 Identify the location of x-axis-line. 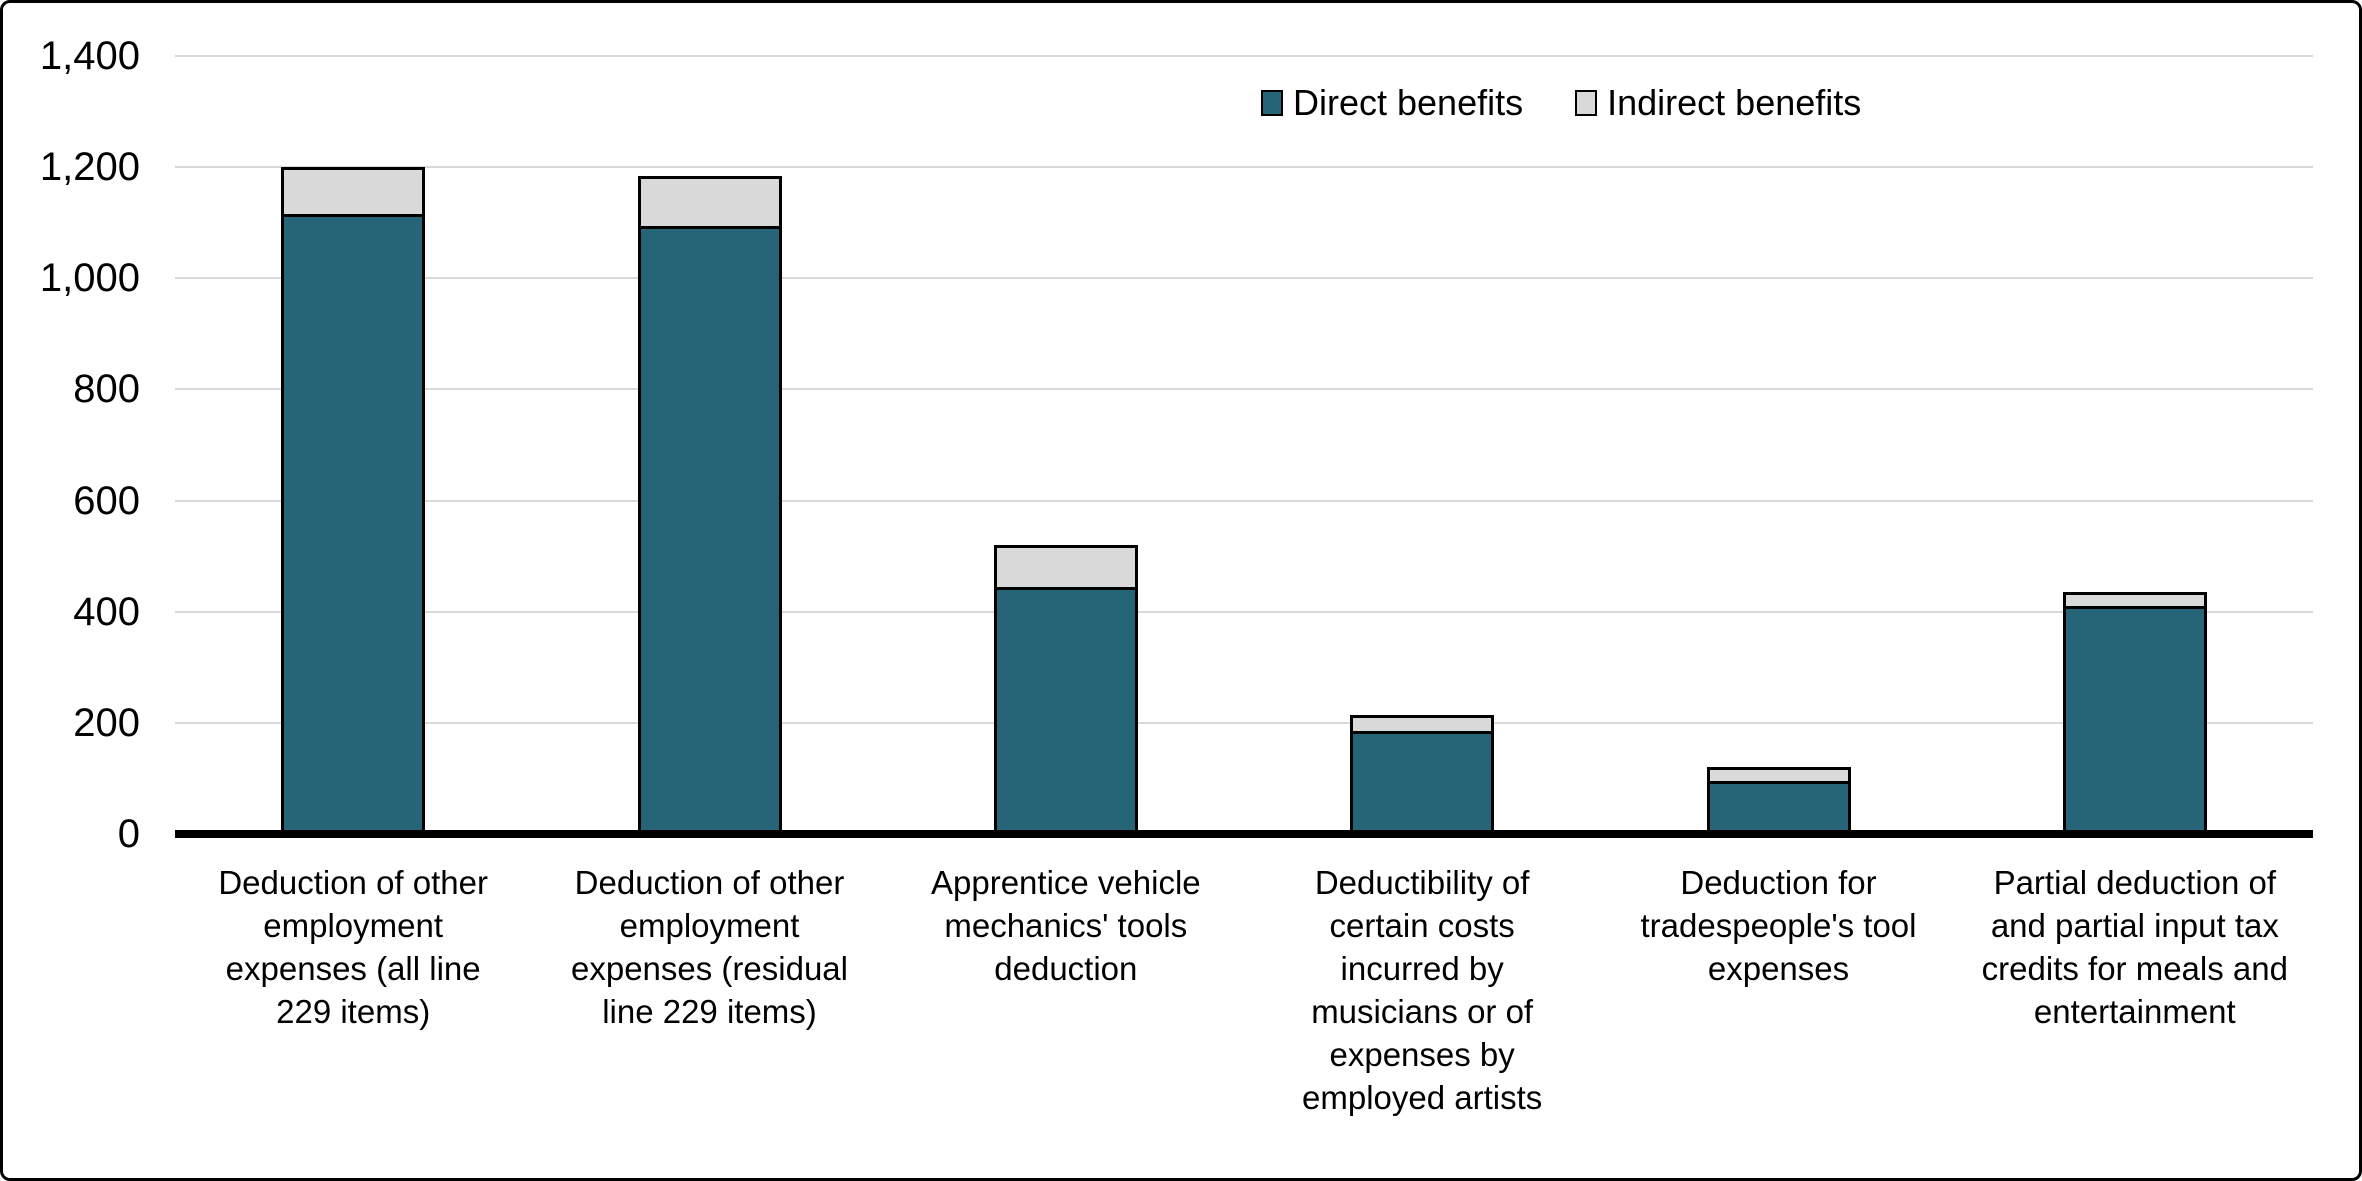
(1244, 834).